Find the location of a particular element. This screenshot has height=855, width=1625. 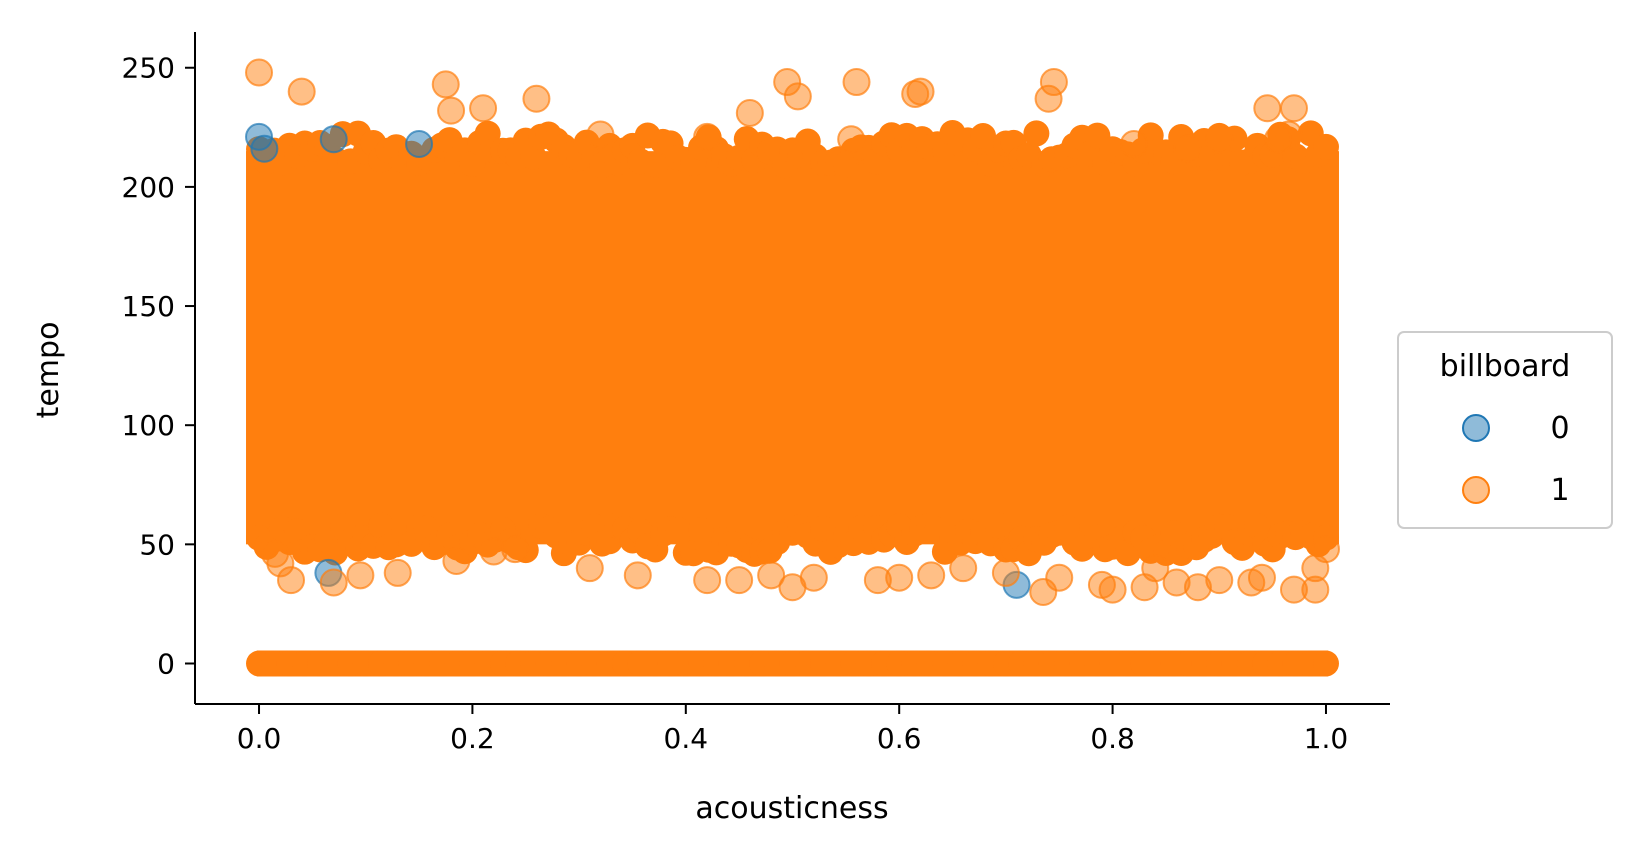

legend: billboard 0 1 is located at coordinates (1505, 430).